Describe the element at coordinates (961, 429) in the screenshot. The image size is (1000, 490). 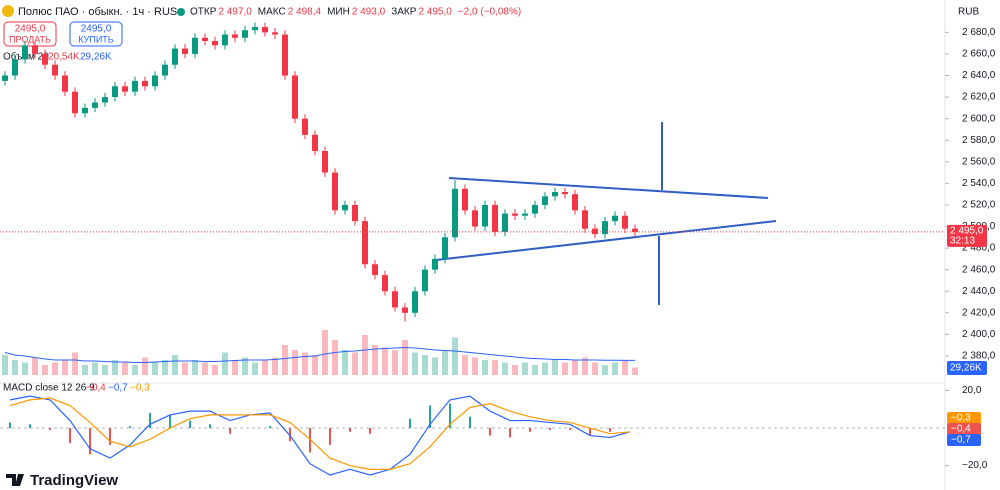
I see `macd-last-label: −0,4` at that location.